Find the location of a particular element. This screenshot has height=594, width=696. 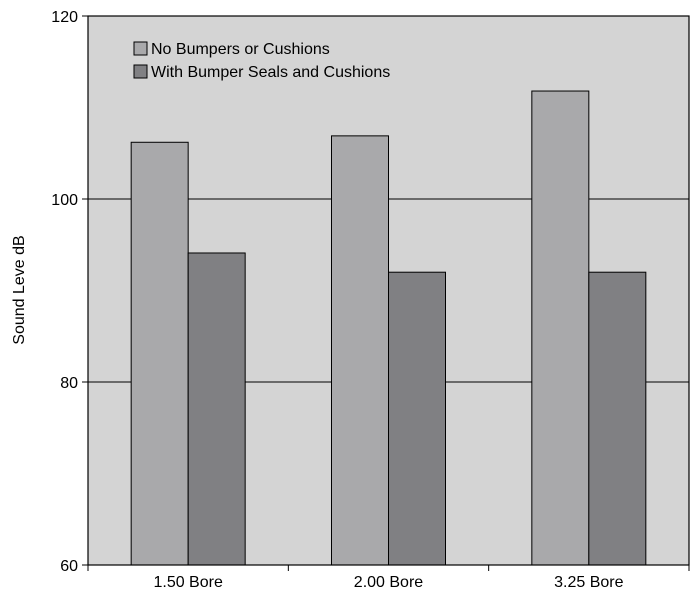

legend-label: With Bumper Seals and Cushions is located at coordinates (270, 72).